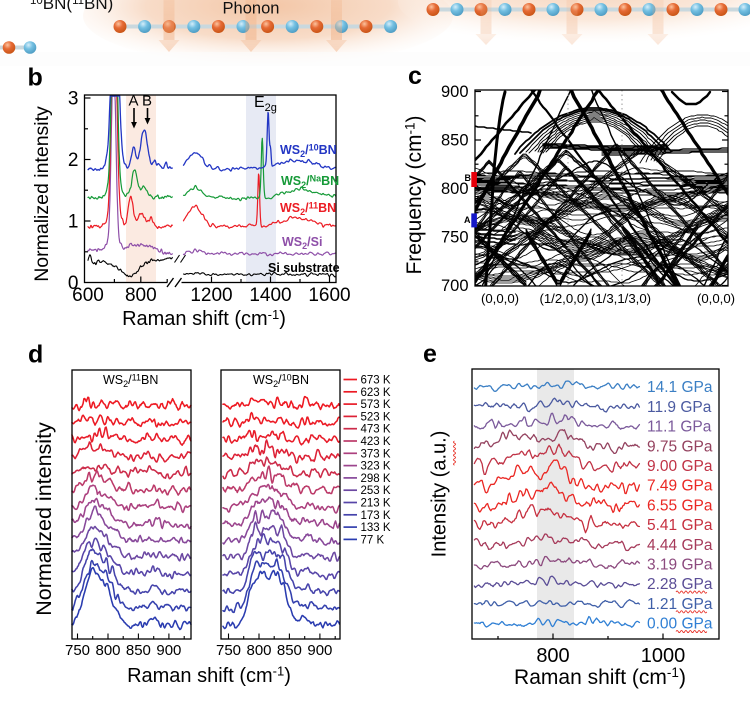 Image resolution: width=750 pixels, height=705 pixels. What do you see at coordinates (35, 355) in the screenshot?
I see `svg-text: d` at bounding box center [35, 355].